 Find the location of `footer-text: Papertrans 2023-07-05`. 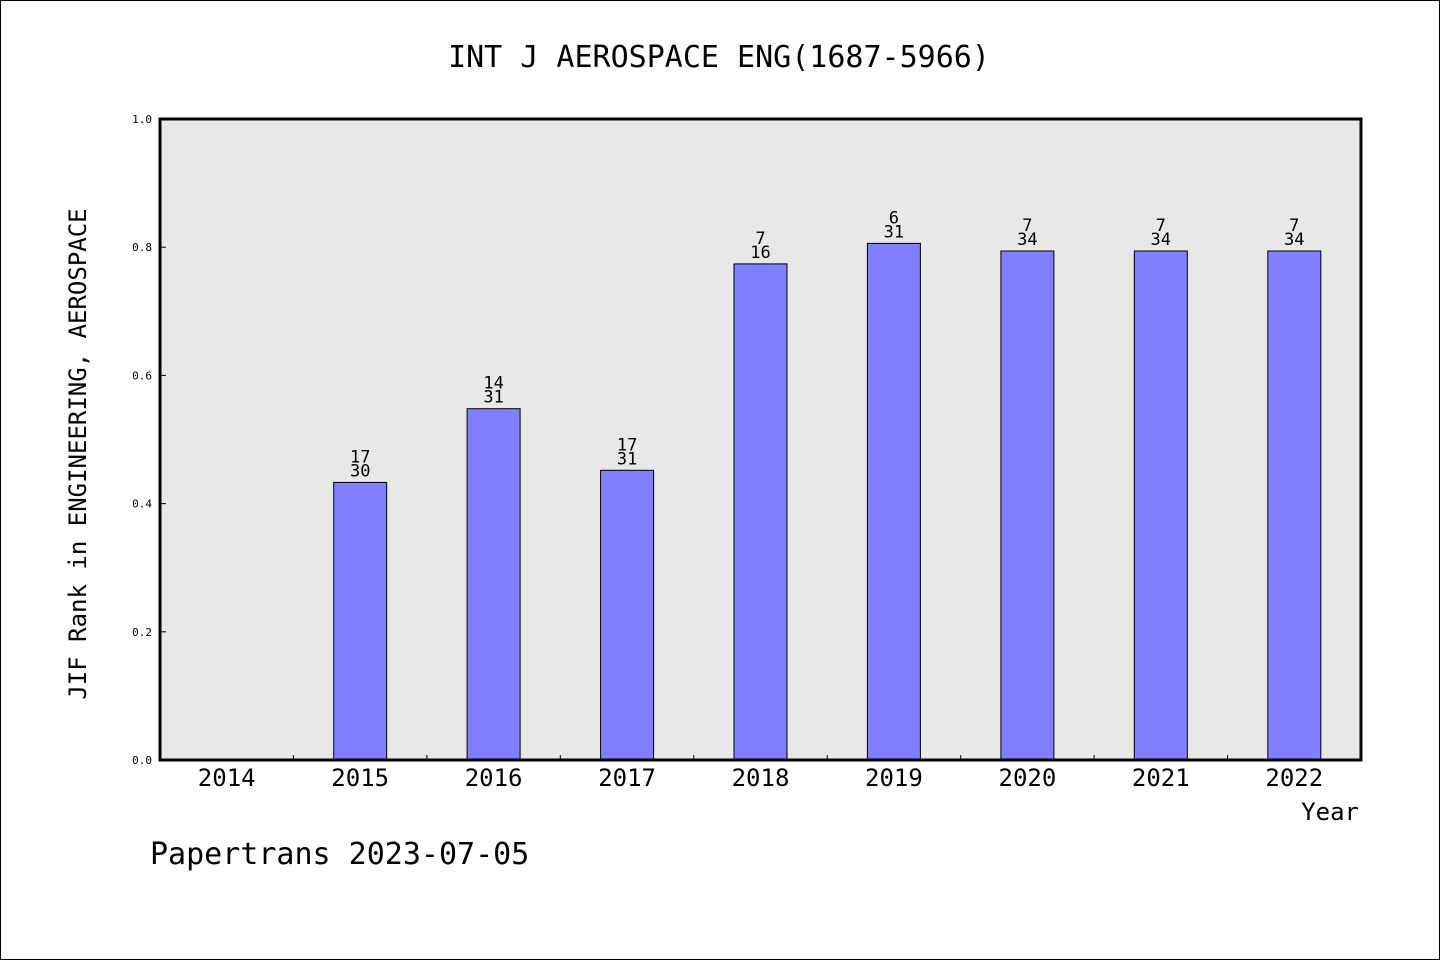

footer-text: Papertrans 2023-07-05 is located at coordinates (339, 854).